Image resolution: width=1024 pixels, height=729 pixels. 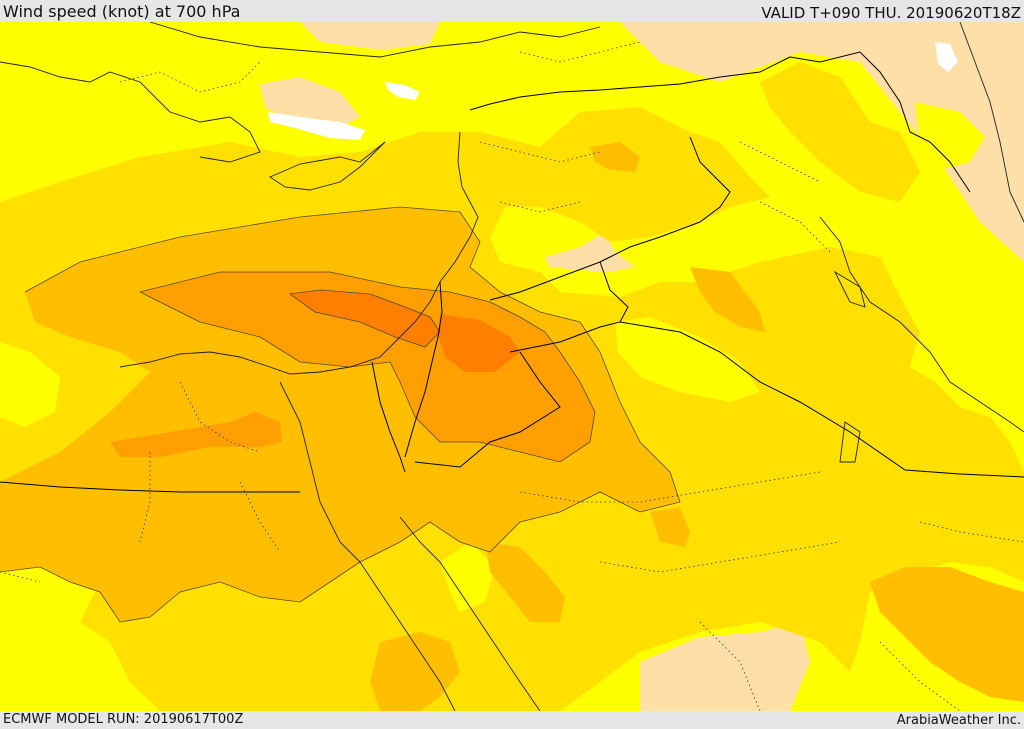 I want to click on admin-line-egypt, so click(x=210, y=467).